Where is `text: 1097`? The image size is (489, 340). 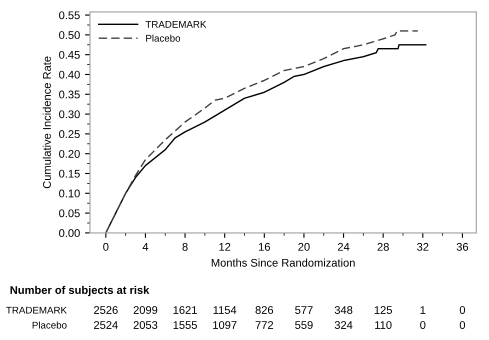 text: 1097 is located at coordinates (224, 325).